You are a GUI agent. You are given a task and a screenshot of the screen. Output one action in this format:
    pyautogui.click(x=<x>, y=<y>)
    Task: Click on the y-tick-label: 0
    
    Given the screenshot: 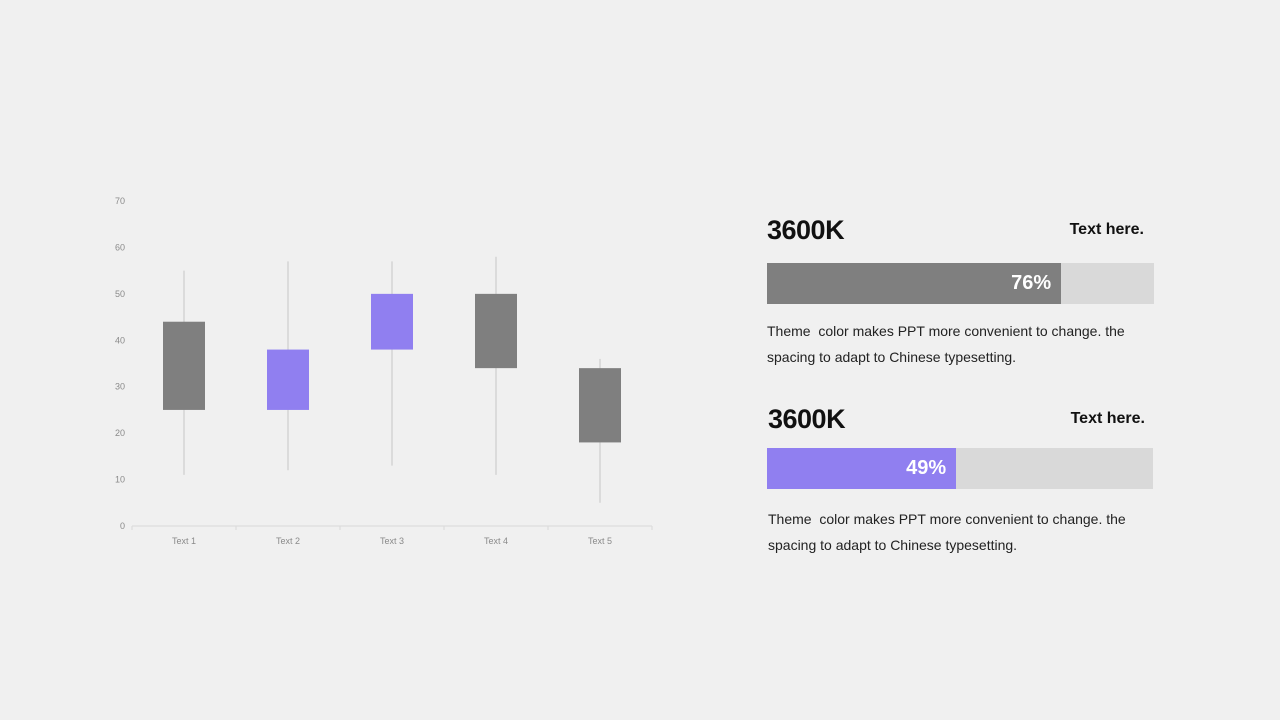 What is the action you would take?
    pyautogui.click(x=122, y=526)
    